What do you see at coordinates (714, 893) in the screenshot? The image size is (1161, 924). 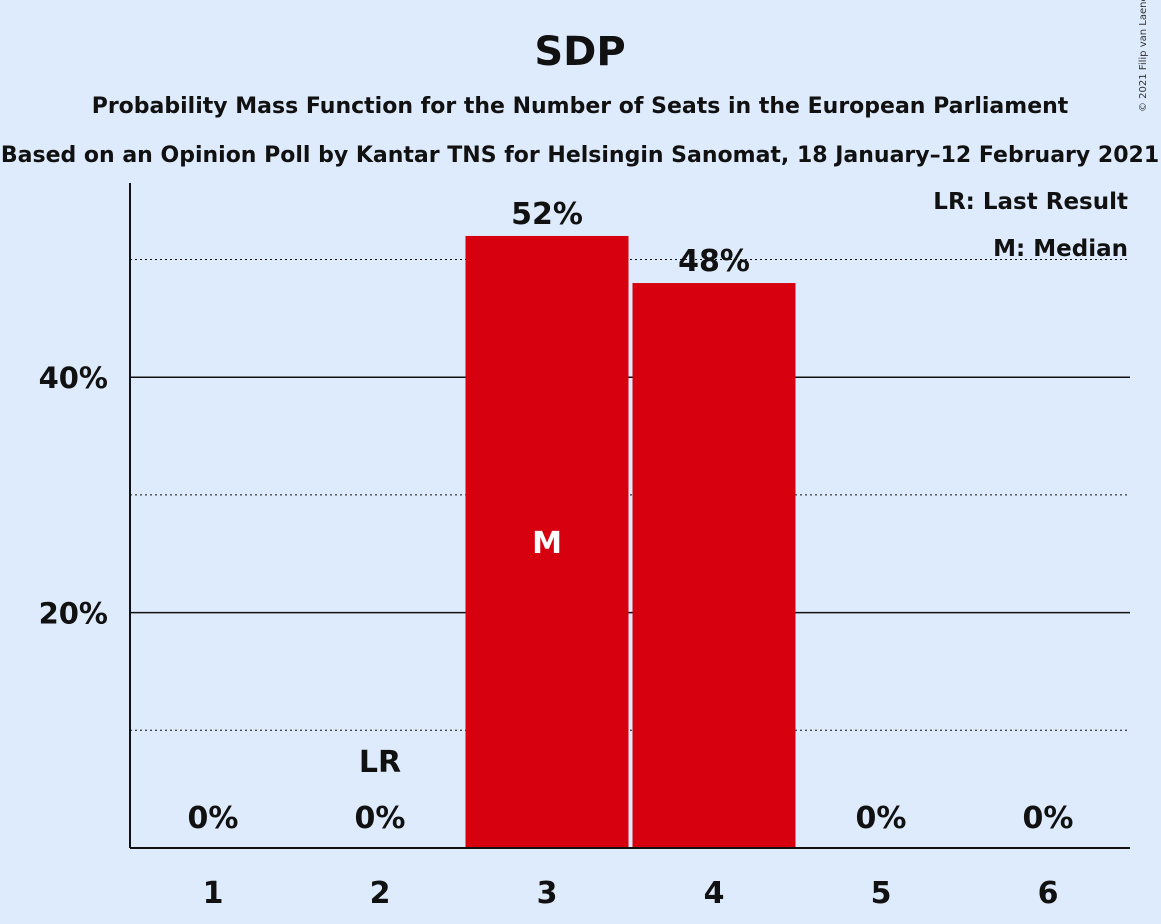 I see `x-tick-label: 4` at bounding box center [714, 893].